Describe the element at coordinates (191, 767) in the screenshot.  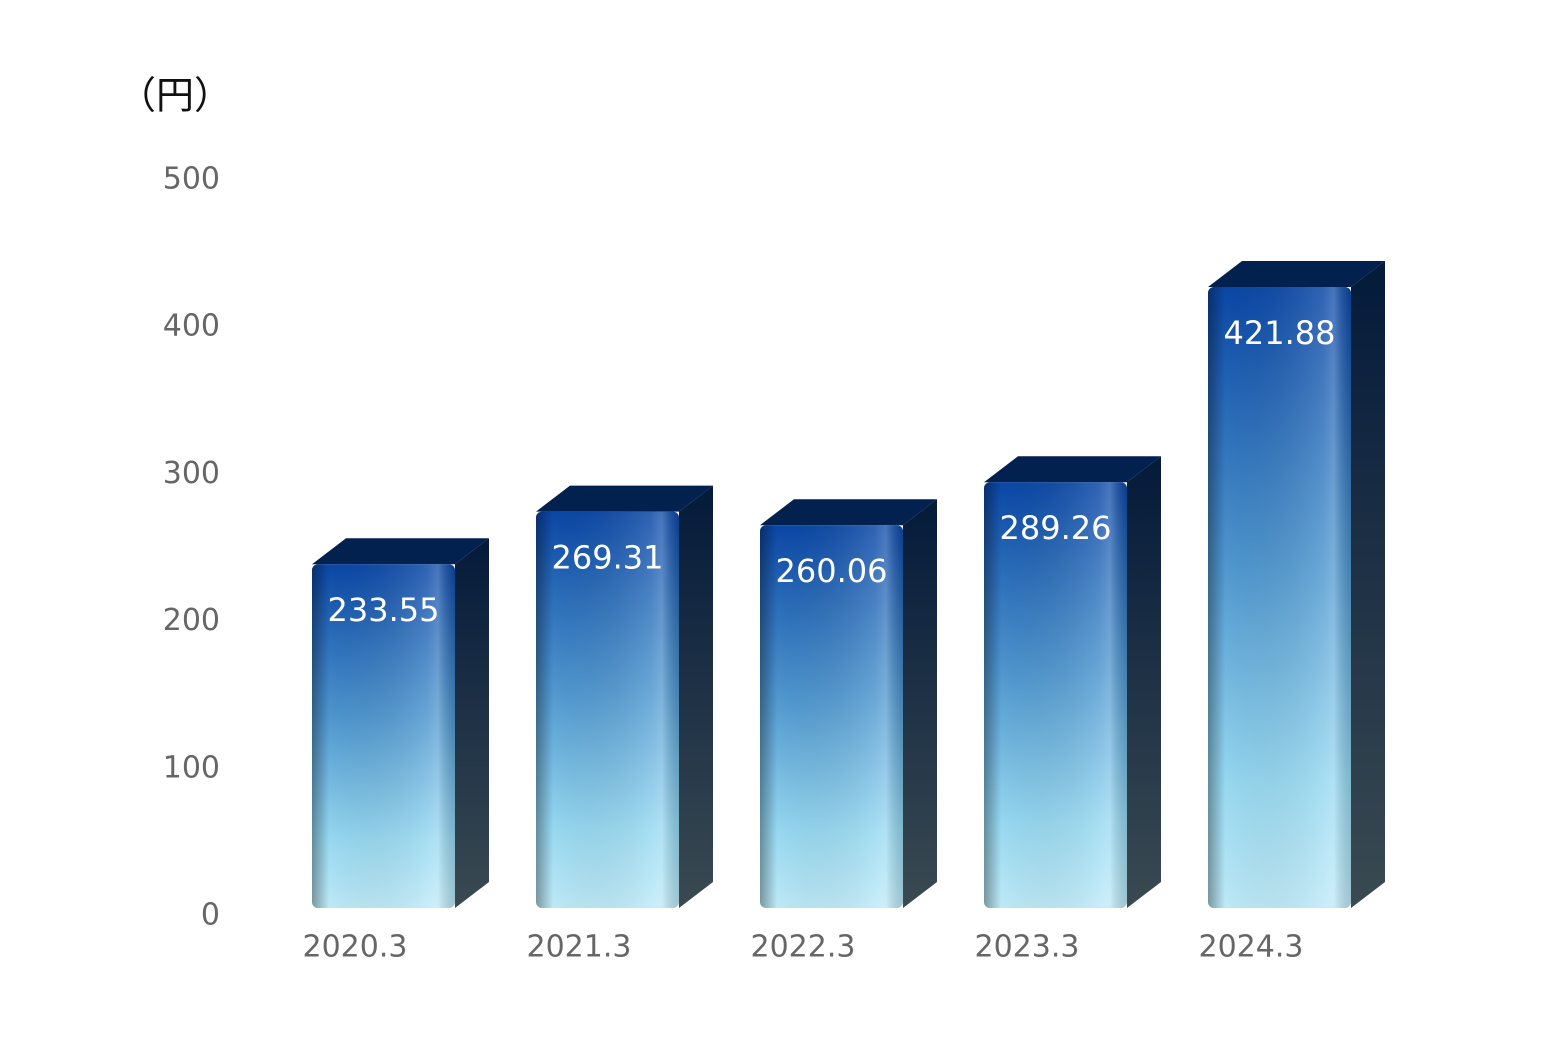
I see `y-tick-label: 100` at that location.